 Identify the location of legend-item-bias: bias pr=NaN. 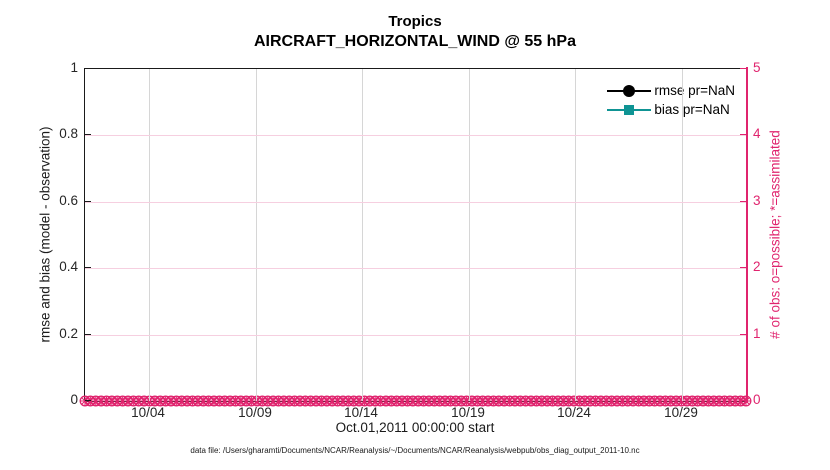
(671, 109).